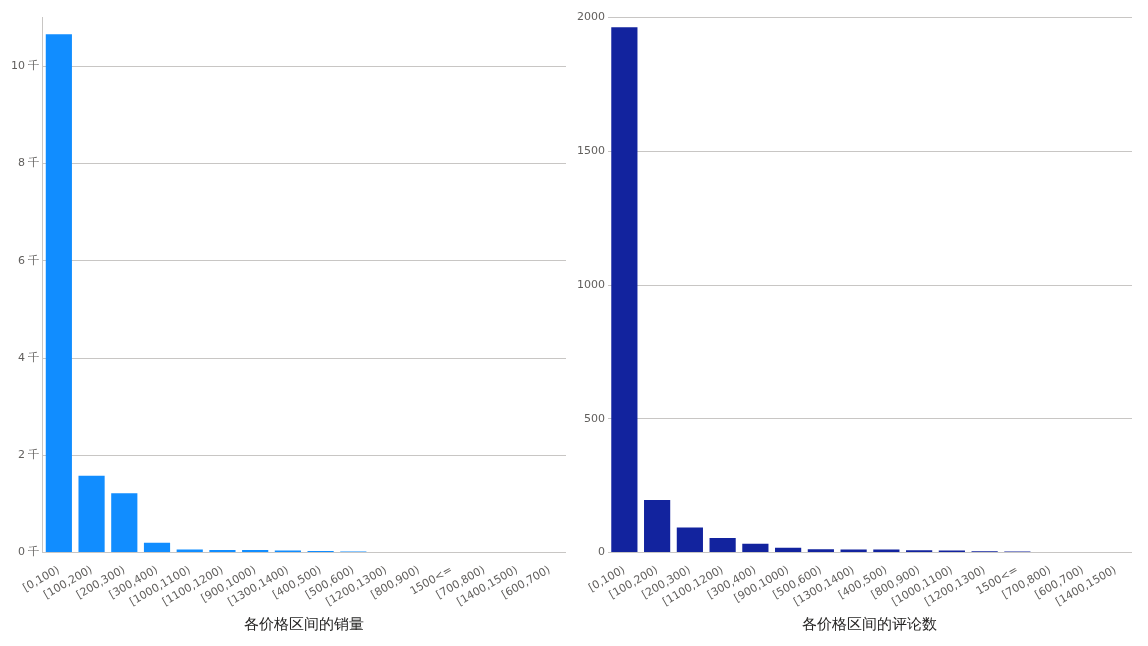 This screenshot has height=646, width=1148. I want to click on y-tick-label: 4 千, so click(28, 357).